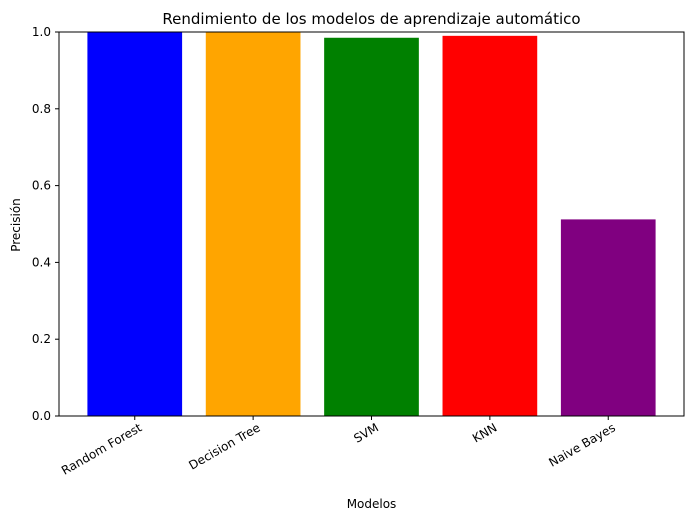  I want to click on bar-naive-bayes, so click(608, 317).